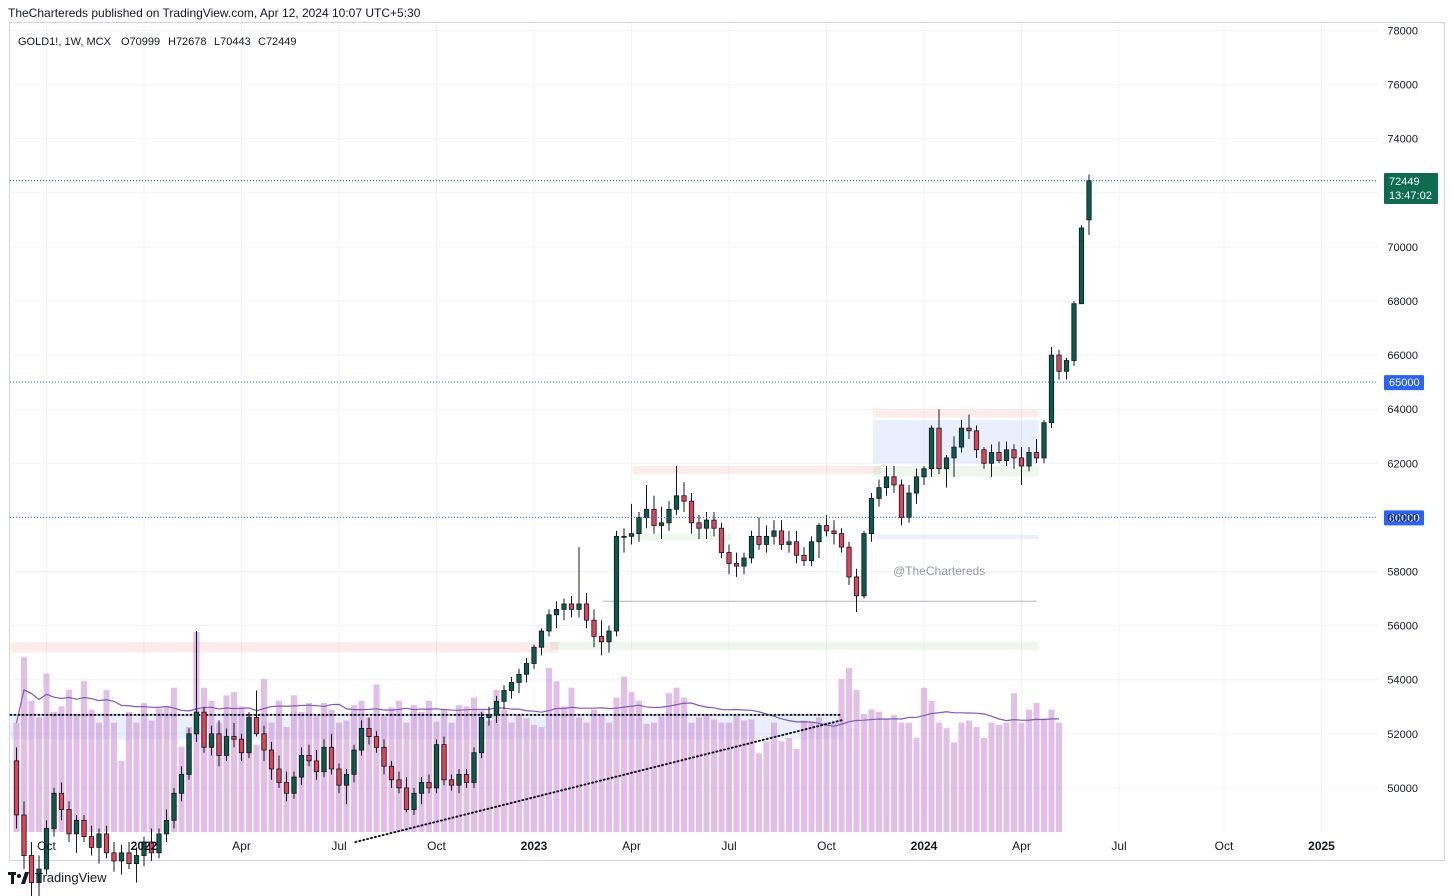 The image size is (1454, 896). What do you see at coordinates (19, 877) in the screenshot?
I see `tradingview-logo-icon` at bounding box center [19, 877].